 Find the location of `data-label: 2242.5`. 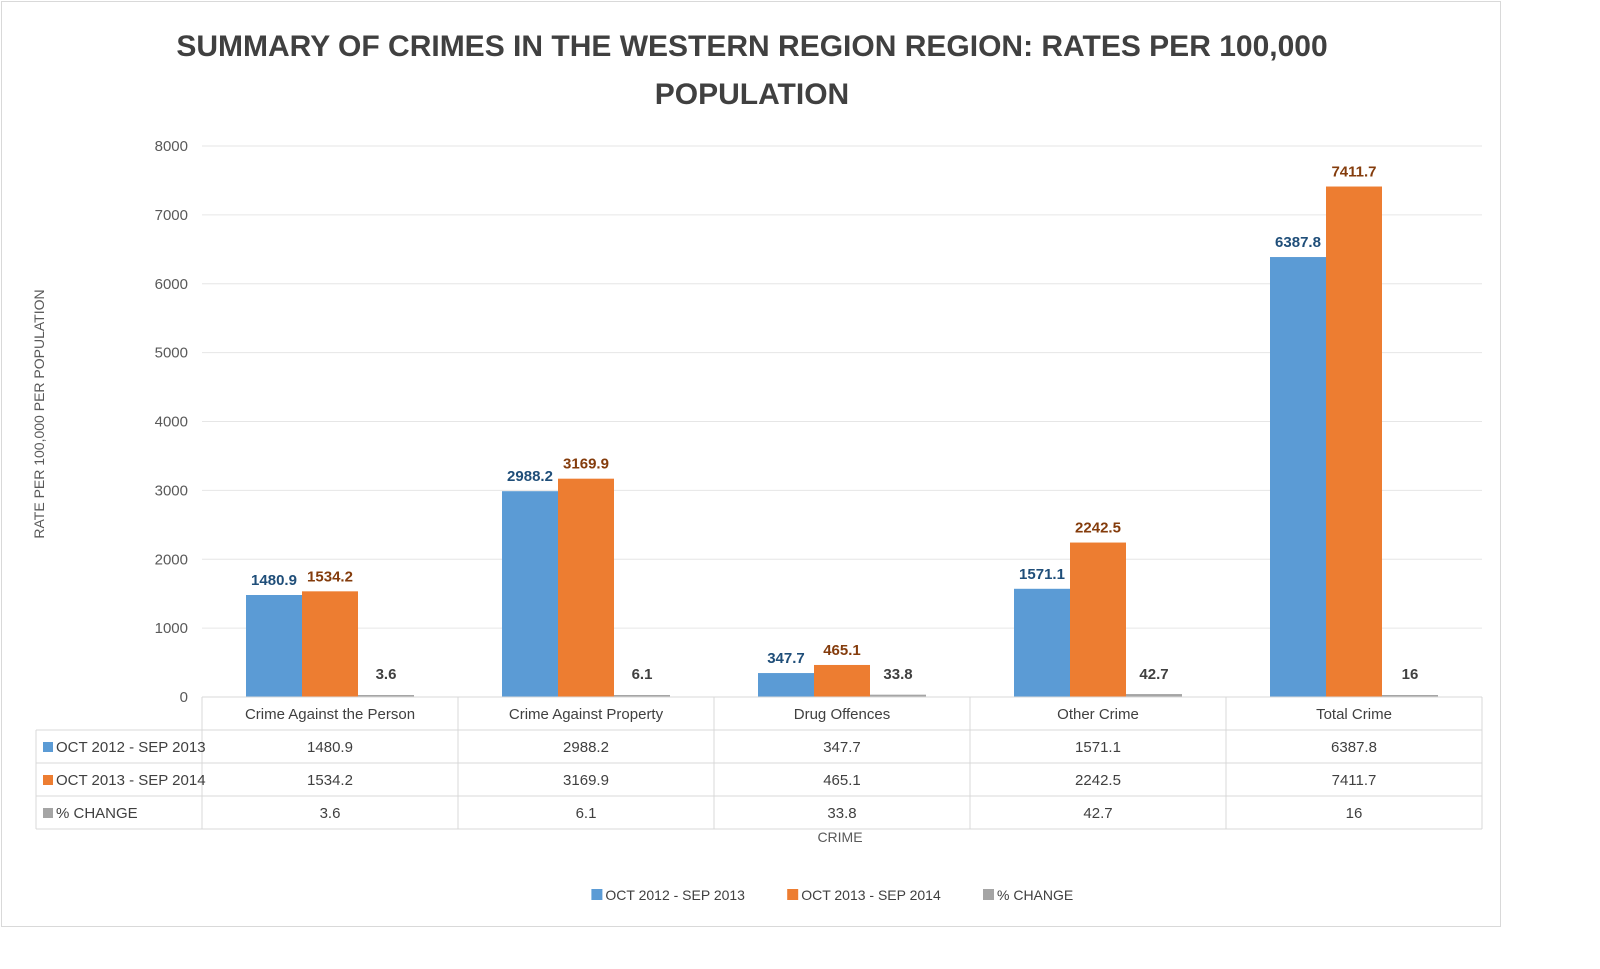

data-label: 2242.5 is located at coordinates (1098, 528).